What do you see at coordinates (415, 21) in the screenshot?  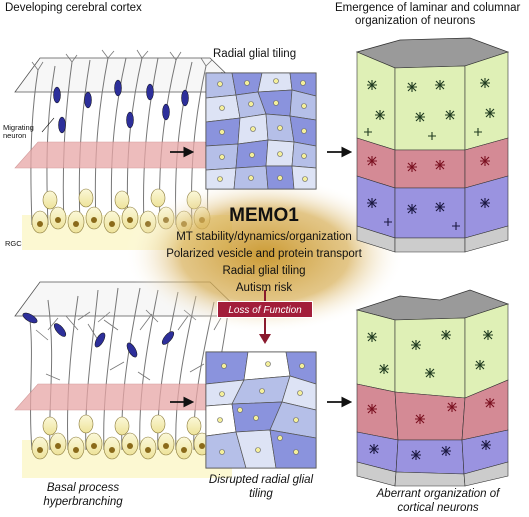 I see `top-right-title-line2: organization of neurons` at bounding box center [415, 21].